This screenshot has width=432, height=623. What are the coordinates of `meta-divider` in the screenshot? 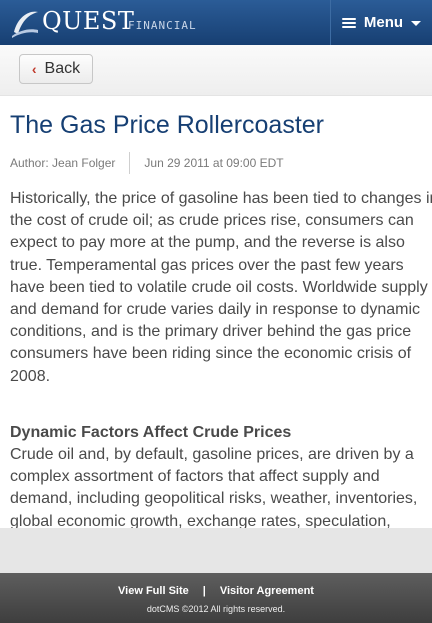 It's located at (129, 163).